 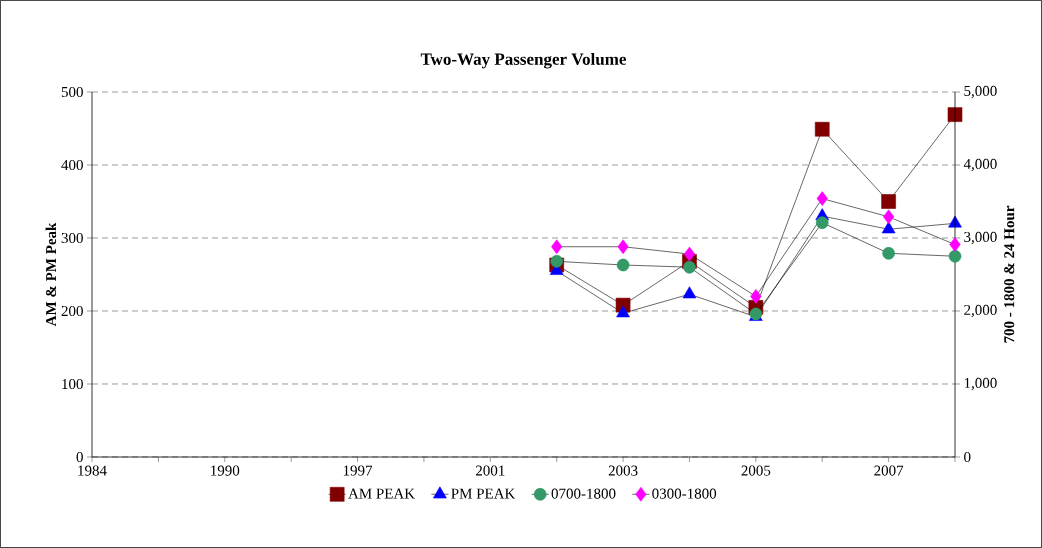 What do you see at coordinates (756, 470) in the screenshot?
I see `x-tick-label: 2005` at bounding box center [756, 470].